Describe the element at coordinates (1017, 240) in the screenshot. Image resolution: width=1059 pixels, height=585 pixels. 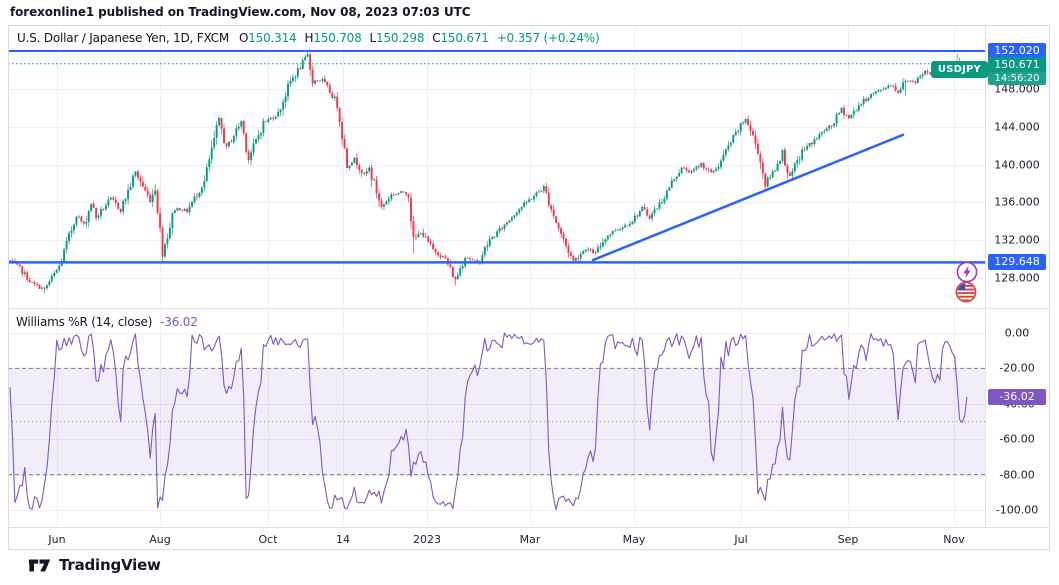
I see `price-tick-label: 132.000` at that location.